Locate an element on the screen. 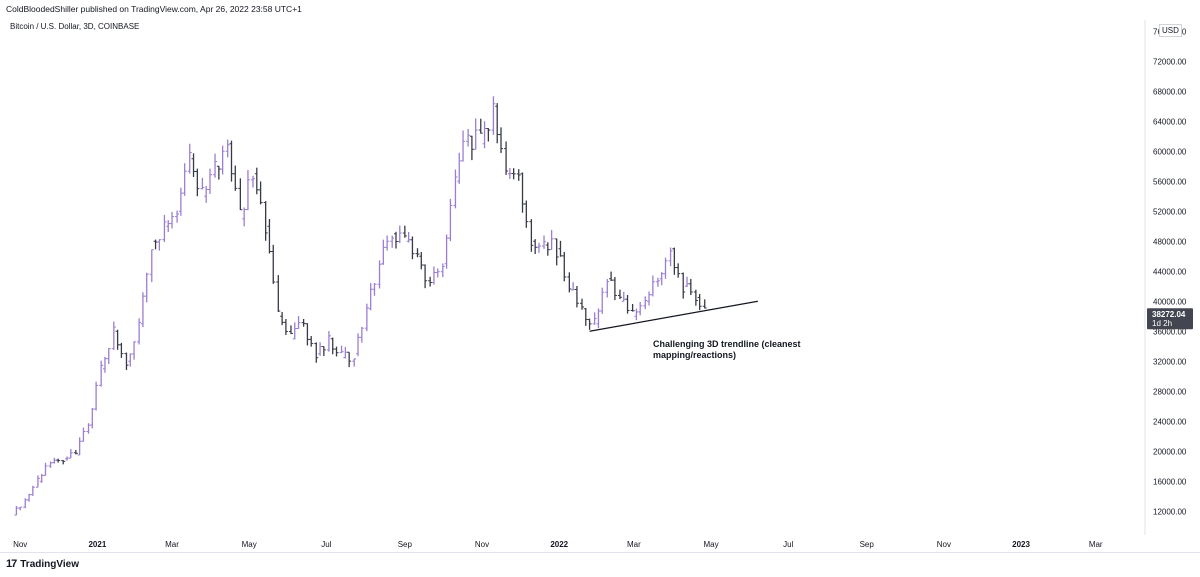 This screenshot has height=577, width=1200. time-tick-label: 2022 is located at coordinates (559, 544).